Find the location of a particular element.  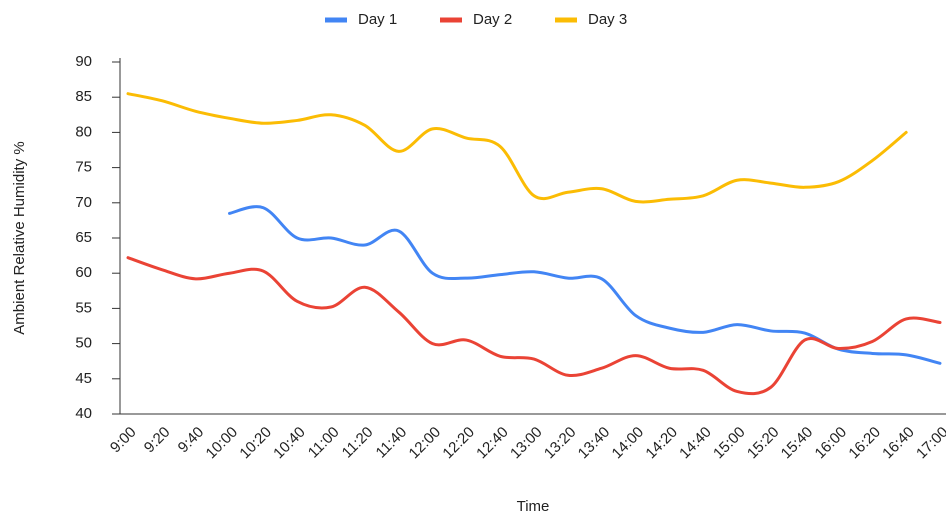

legend-label: Day 2 is located at coordinates (492, 19).